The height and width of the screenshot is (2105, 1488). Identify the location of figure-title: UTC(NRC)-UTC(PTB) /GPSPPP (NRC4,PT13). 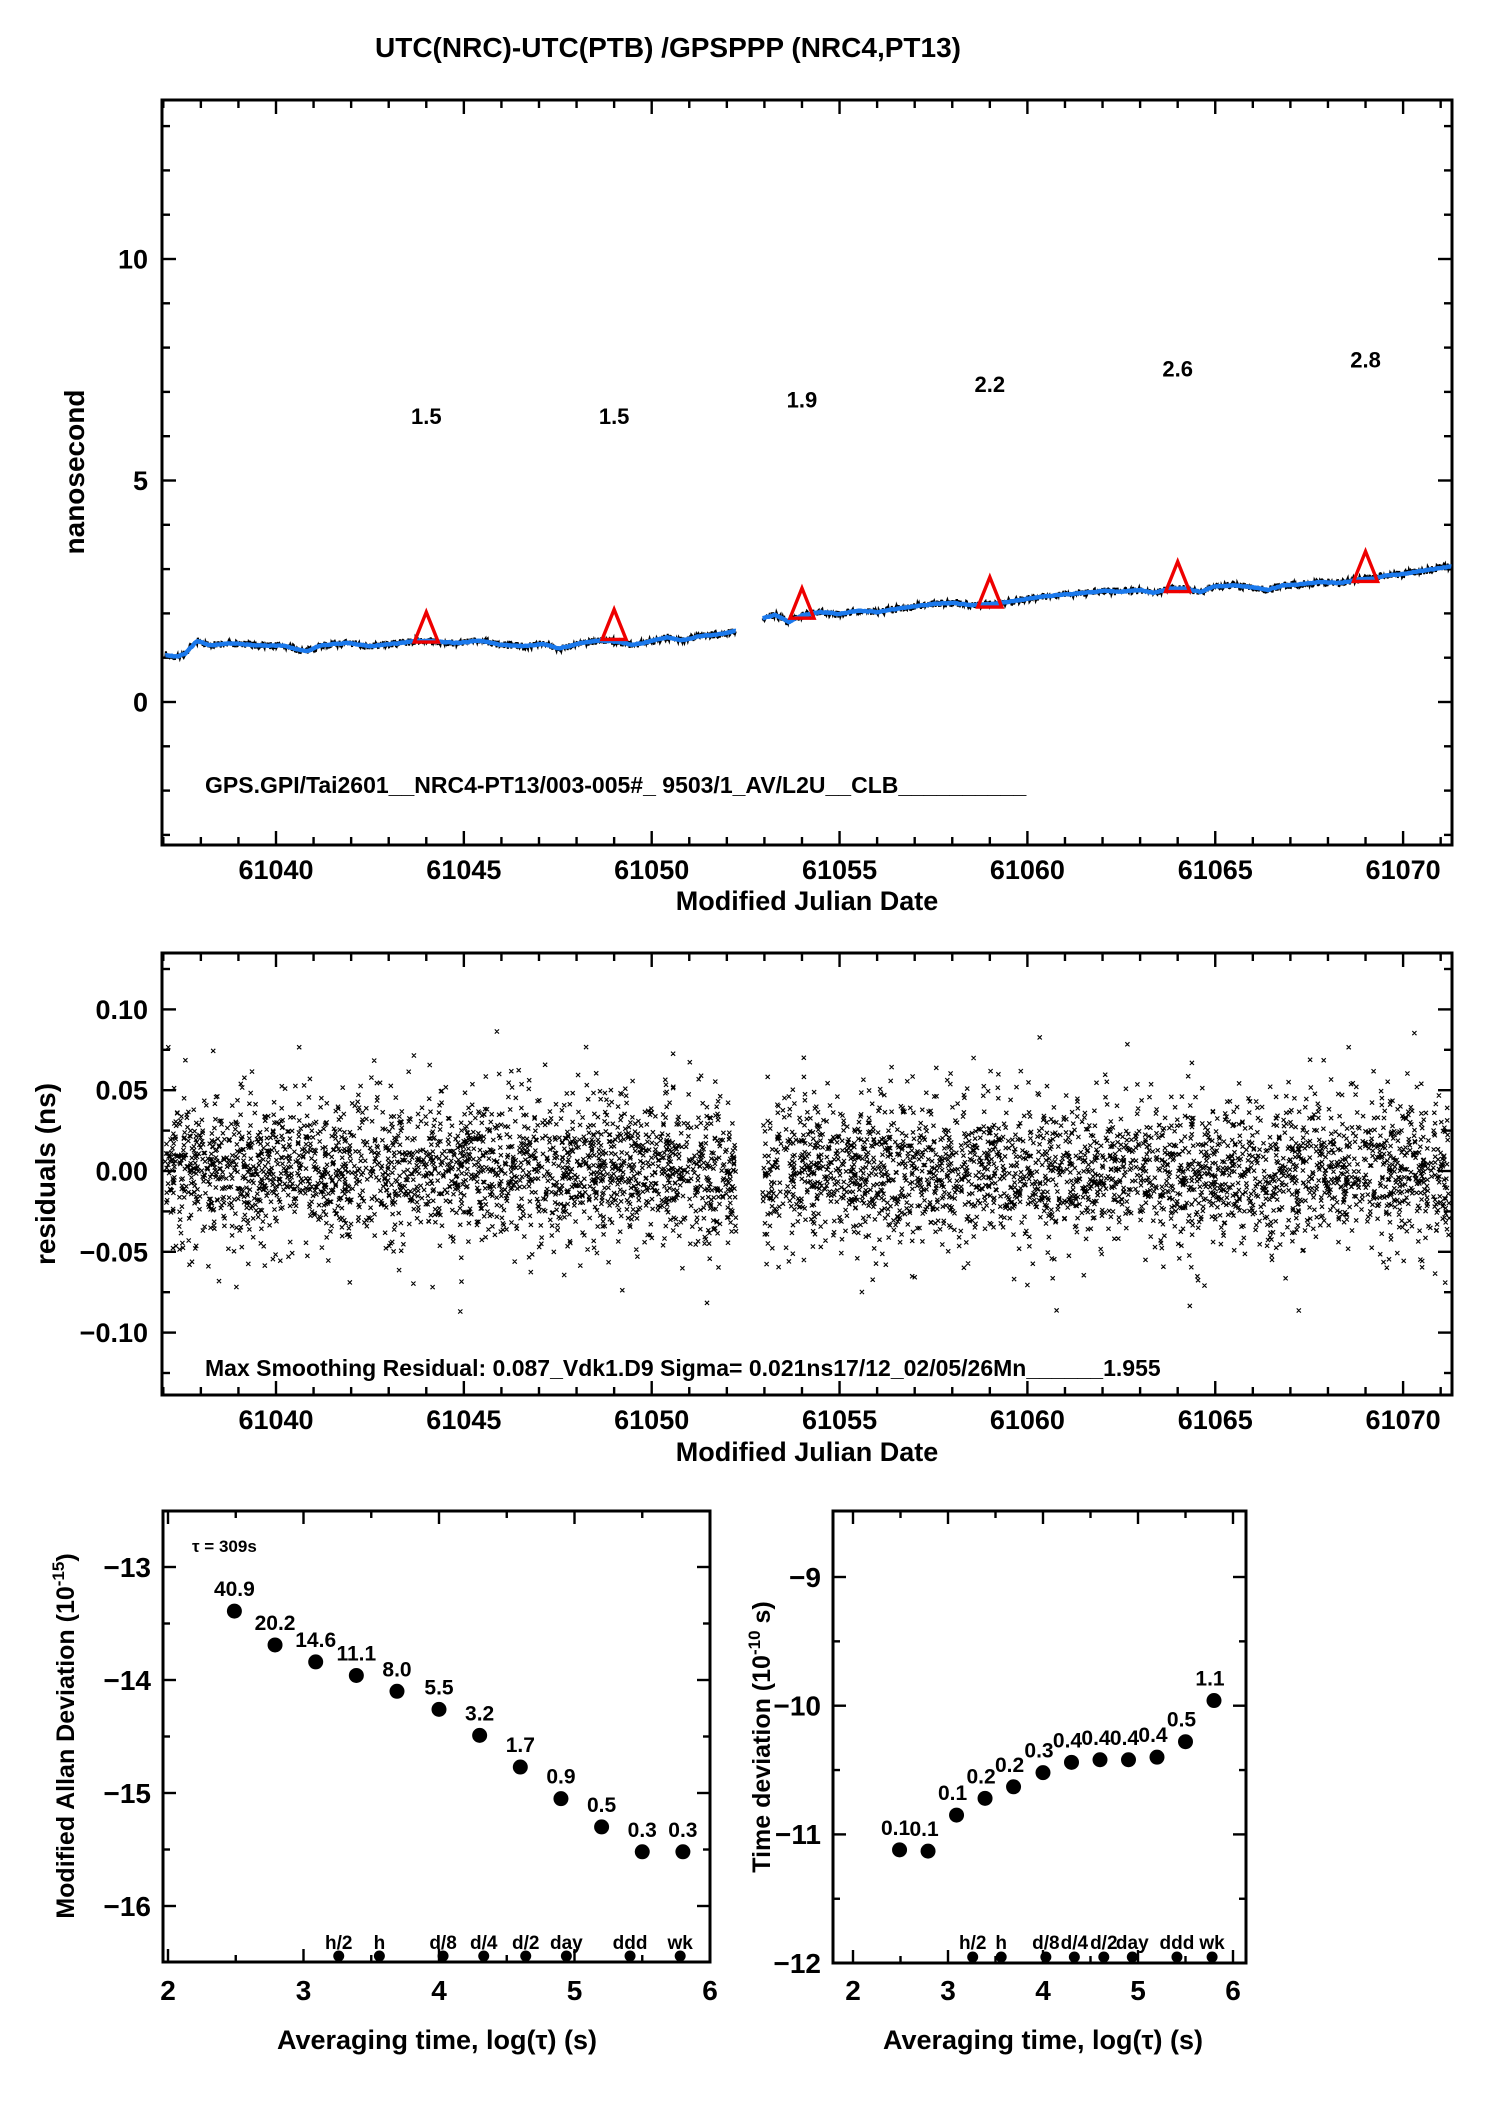
(668, 47).